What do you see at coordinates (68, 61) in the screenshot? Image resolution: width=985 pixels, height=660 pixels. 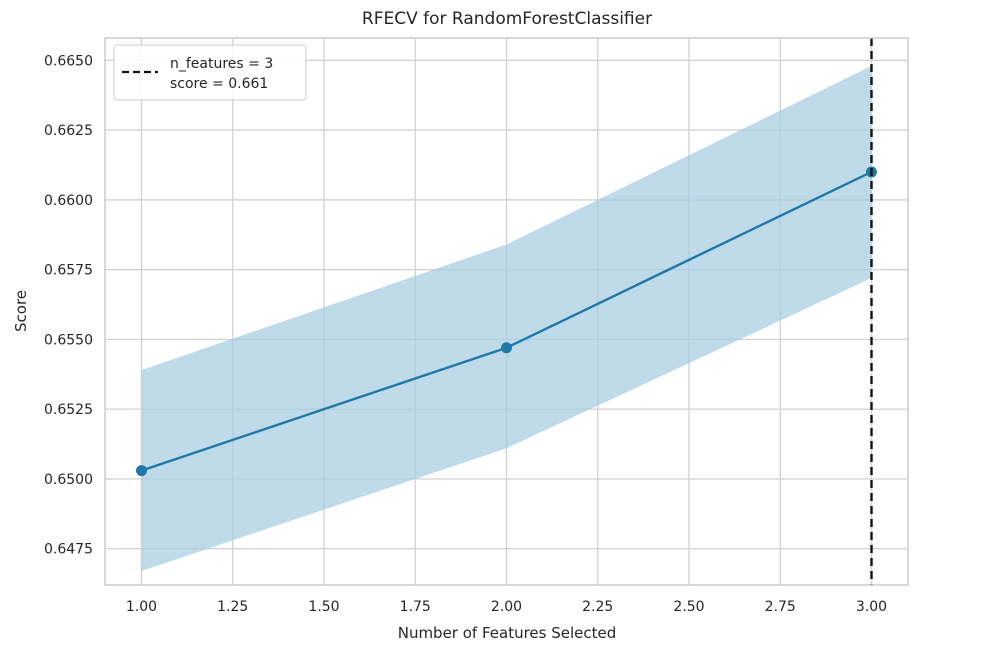 I see `y-tick-label-7: 0.6650` at bounding box center [68, 61].